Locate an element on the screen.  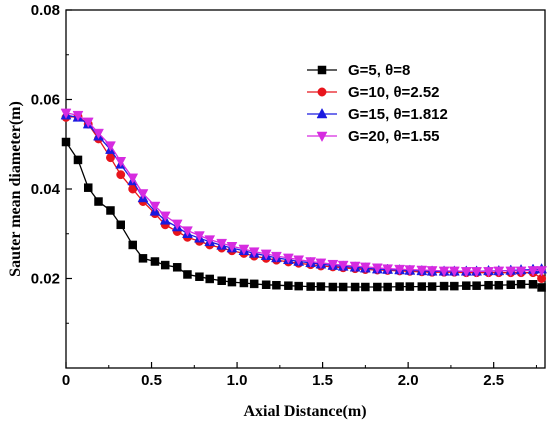
y-axis-title: Sauter mean diameter(m) is located at coordinates (15, 189).